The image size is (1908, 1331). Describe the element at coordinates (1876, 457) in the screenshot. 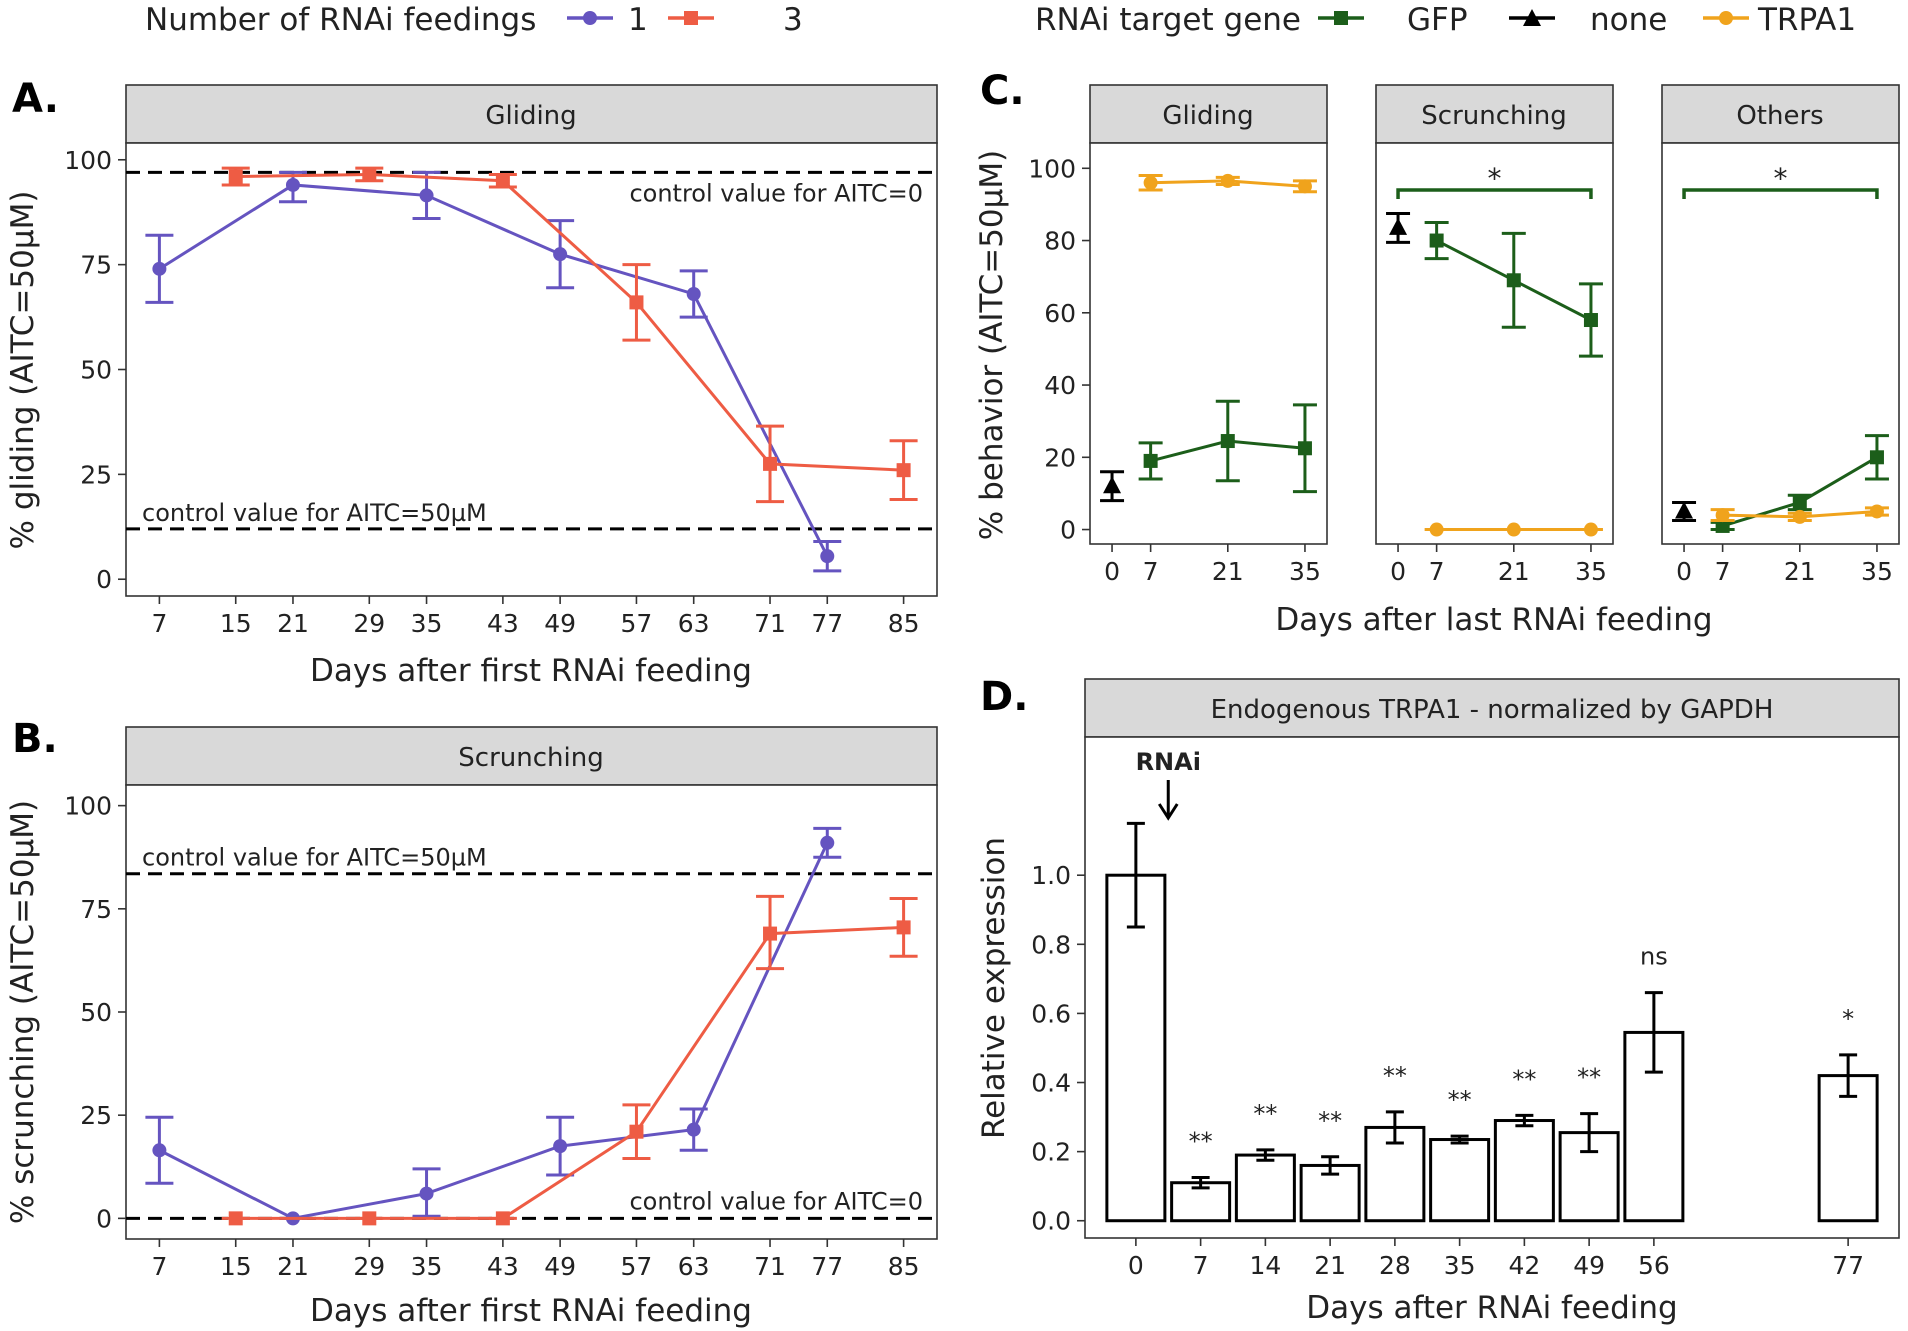

I see `panel-c-others-series-GFP-point` at that location.